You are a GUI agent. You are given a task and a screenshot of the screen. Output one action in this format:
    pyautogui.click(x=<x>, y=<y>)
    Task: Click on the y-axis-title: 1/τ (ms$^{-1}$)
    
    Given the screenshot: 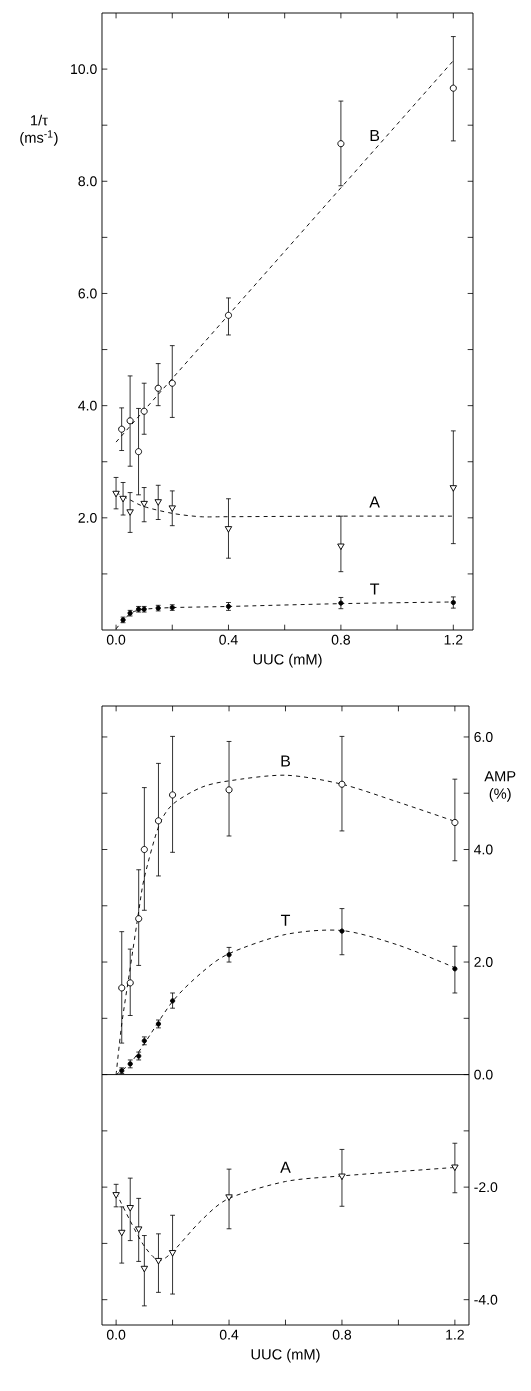 What is the action you would take?
    pyautogui.click(x=39, y=130)
    